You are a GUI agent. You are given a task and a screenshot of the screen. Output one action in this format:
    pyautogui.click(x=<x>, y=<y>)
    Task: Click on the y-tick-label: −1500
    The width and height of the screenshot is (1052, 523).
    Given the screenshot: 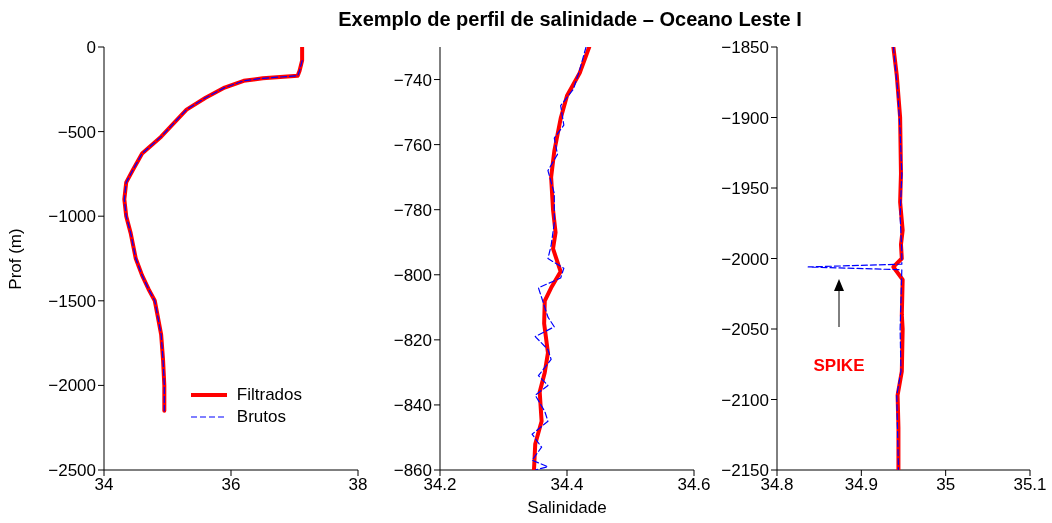 What is the action you would take?
    pyautogui.click(x=72, y=301)
    